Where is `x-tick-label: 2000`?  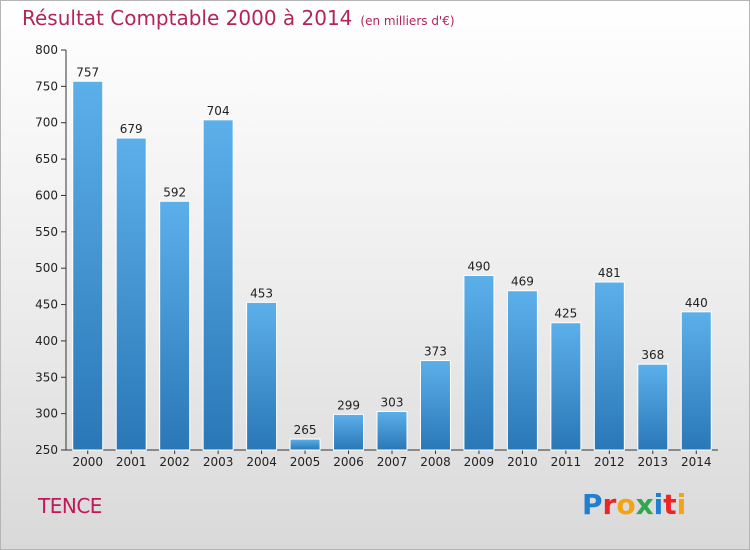
x-tick-label: 2000 is located at coordinates (87, 462).